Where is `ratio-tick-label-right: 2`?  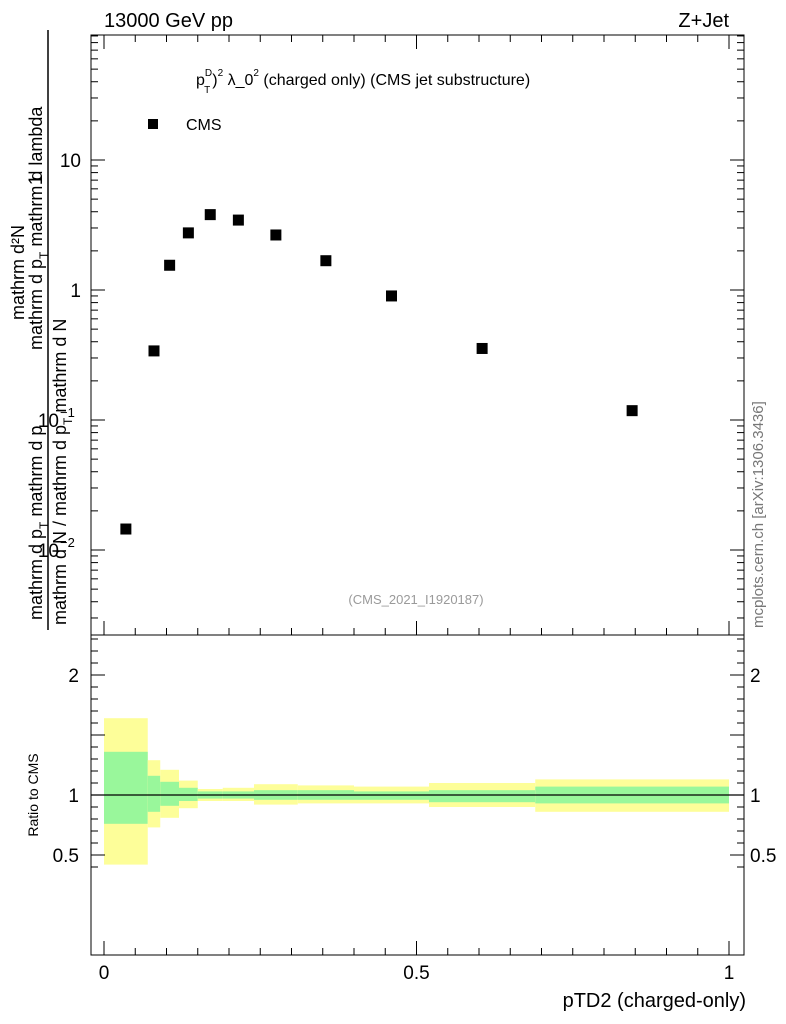
ratio-tick-label-right: 2 is located at coordinates (755, 676).